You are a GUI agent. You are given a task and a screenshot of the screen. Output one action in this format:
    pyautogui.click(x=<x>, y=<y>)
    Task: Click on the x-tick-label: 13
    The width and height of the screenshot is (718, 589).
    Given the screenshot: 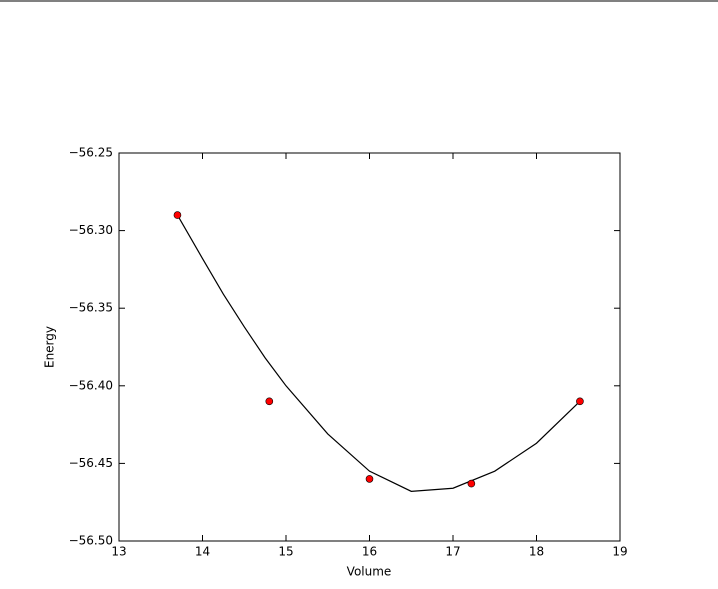 What is the action you would take?
    pyautogui.click(x=118, y=552)
    